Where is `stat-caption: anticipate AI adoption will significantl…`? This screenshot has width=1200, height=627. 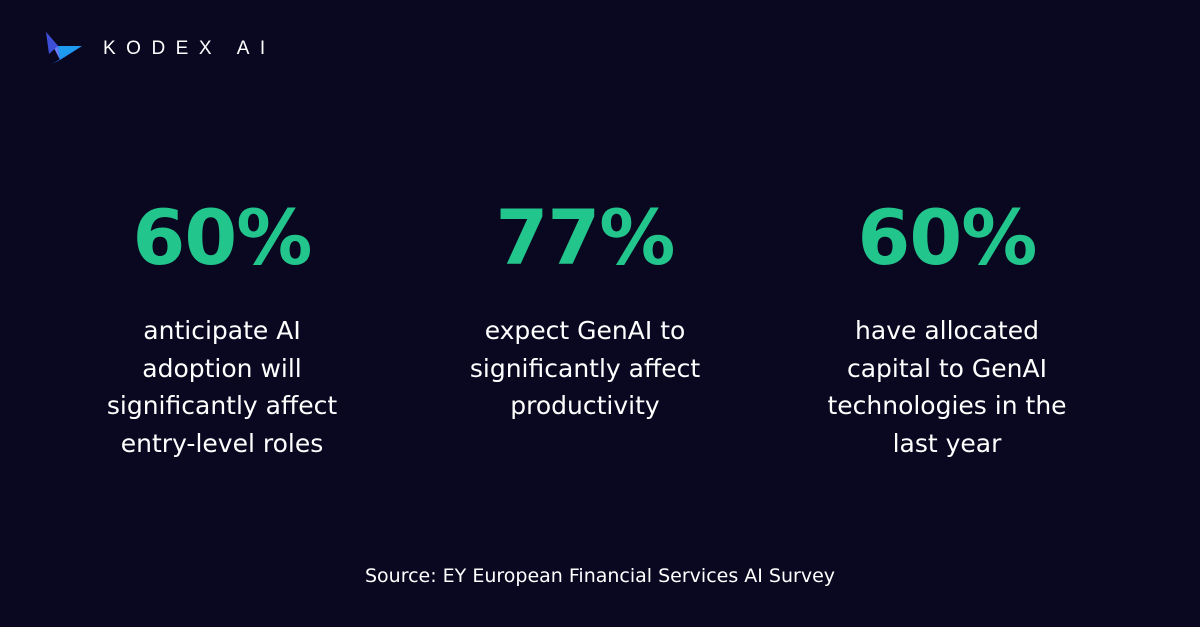
stat-caption: anticipate AI adoption will significantl… is located at coordinates (222, 387).